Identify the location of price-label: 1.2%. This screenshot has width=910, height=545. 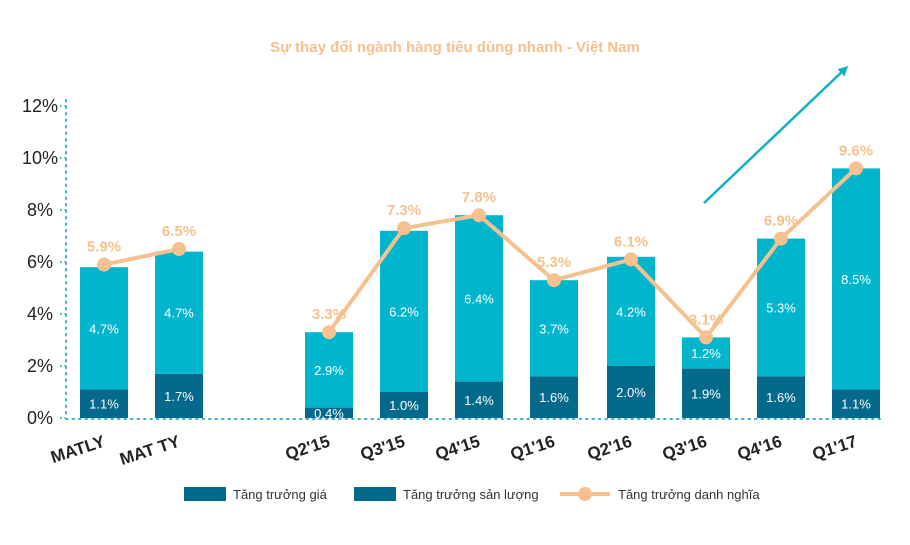
(706, 353).